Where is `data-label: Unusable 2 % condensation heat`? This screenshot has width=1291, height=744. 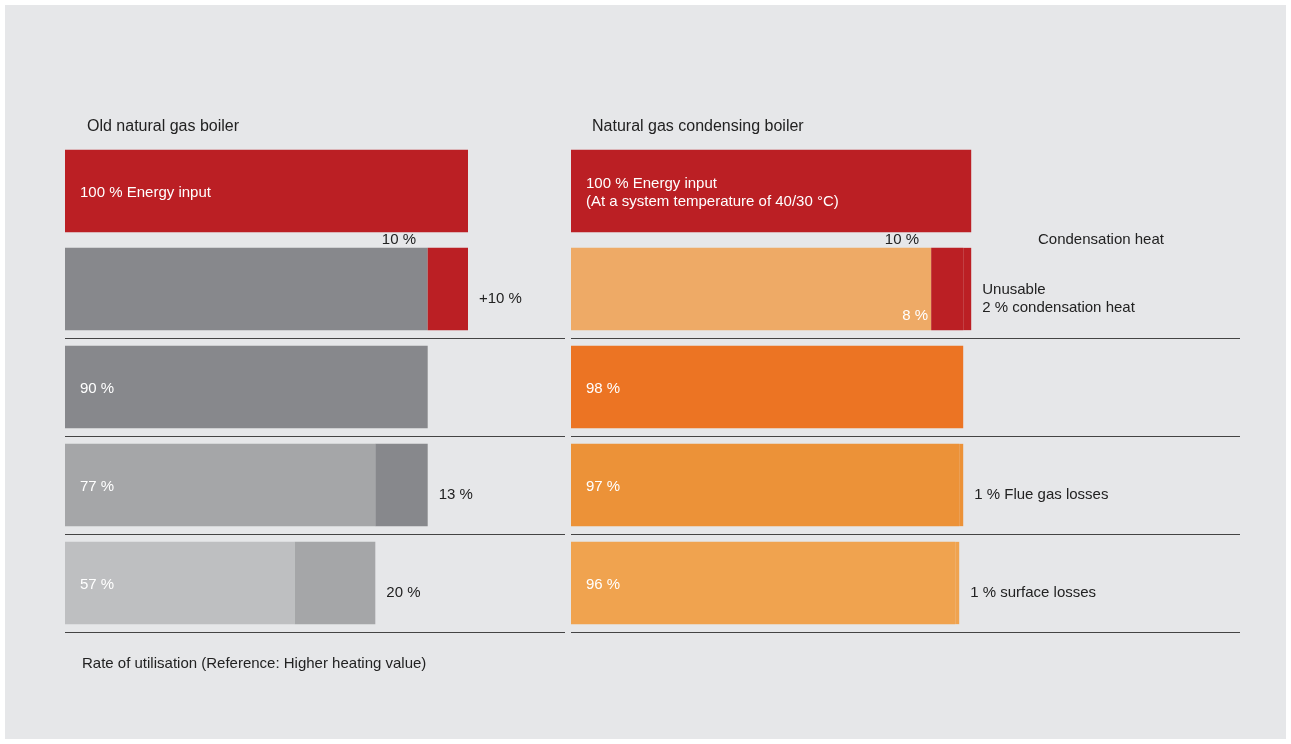 data-label: Unusable 2 % condensation heat is located at coordinates (1059, 297).